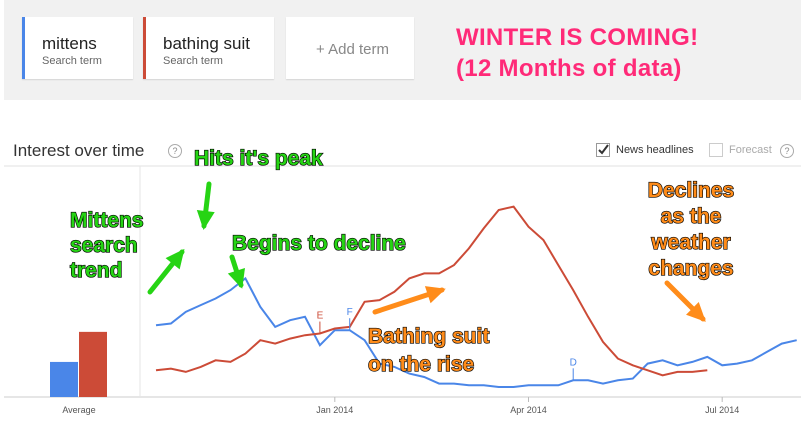 This screenshot has height=423, width=801. Describe the element at coordinates (573, 362) in the screenshot. I see `news-marker-D: D` at that location.